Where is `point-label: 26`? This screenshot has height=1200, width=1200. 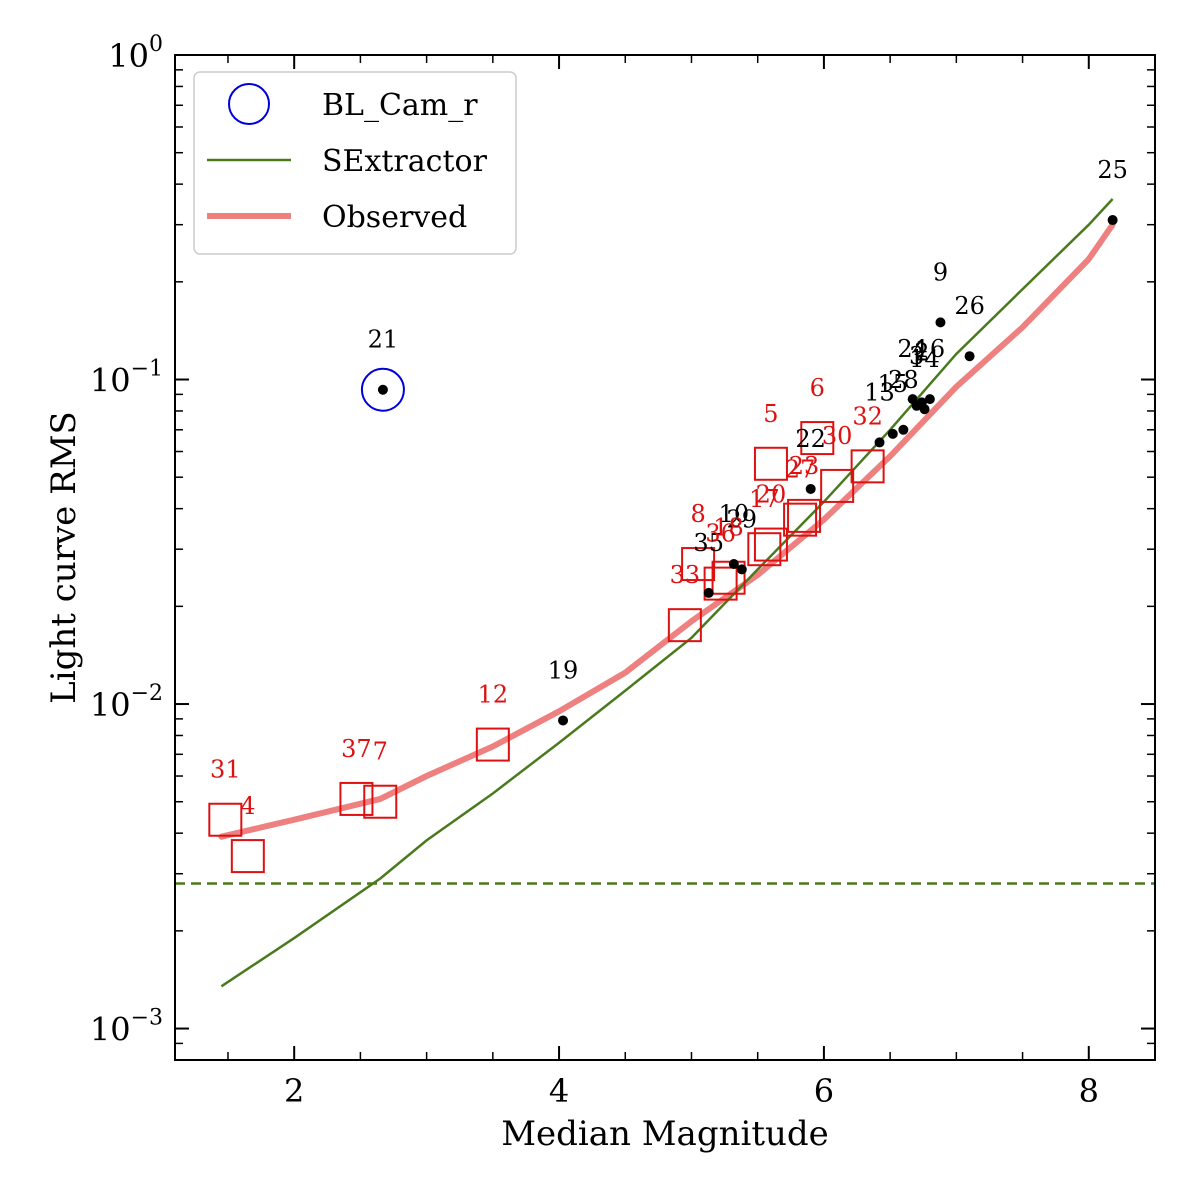
point-label: 26 is located at coordinates (969, 306).